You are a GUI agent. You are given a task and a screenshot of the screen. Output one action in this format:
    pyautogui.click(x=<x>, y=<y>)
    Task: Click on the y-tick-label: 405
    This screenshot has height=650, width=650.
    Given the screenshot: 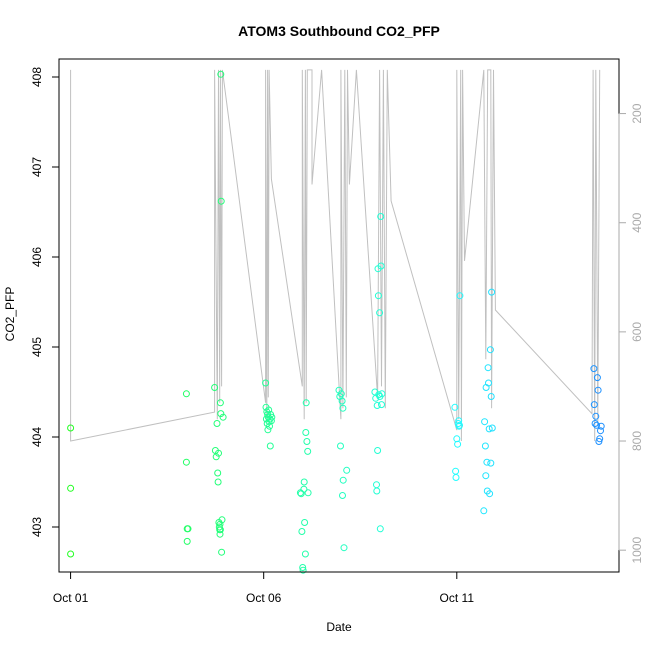 What is the action you would take?
    pyautogui.click(x=37, y=347)
    